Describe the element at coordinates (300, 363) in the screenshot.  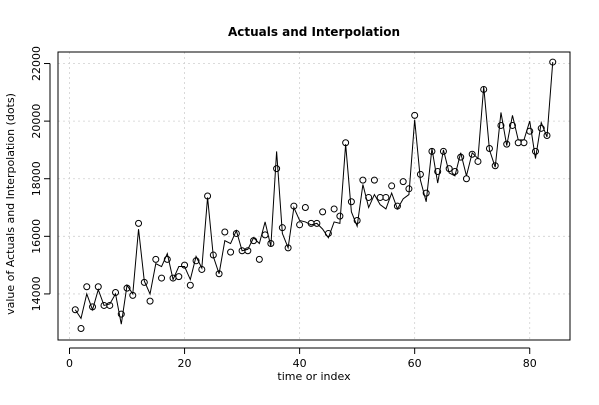
I see `x-tick-label: 40` at that location.